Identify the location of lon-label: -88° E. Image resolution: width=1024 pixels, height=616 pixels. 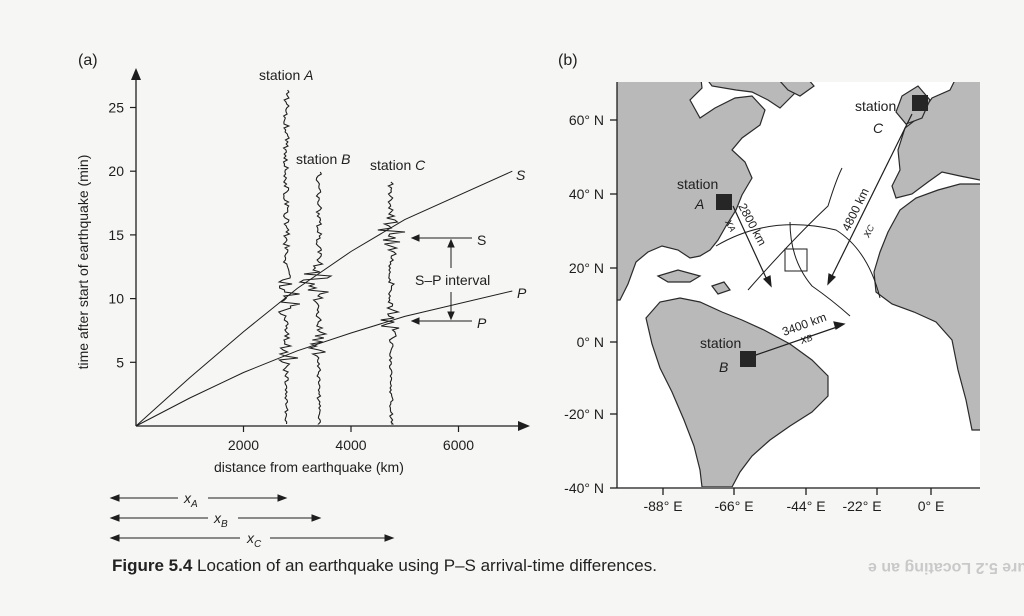
(662, 506).